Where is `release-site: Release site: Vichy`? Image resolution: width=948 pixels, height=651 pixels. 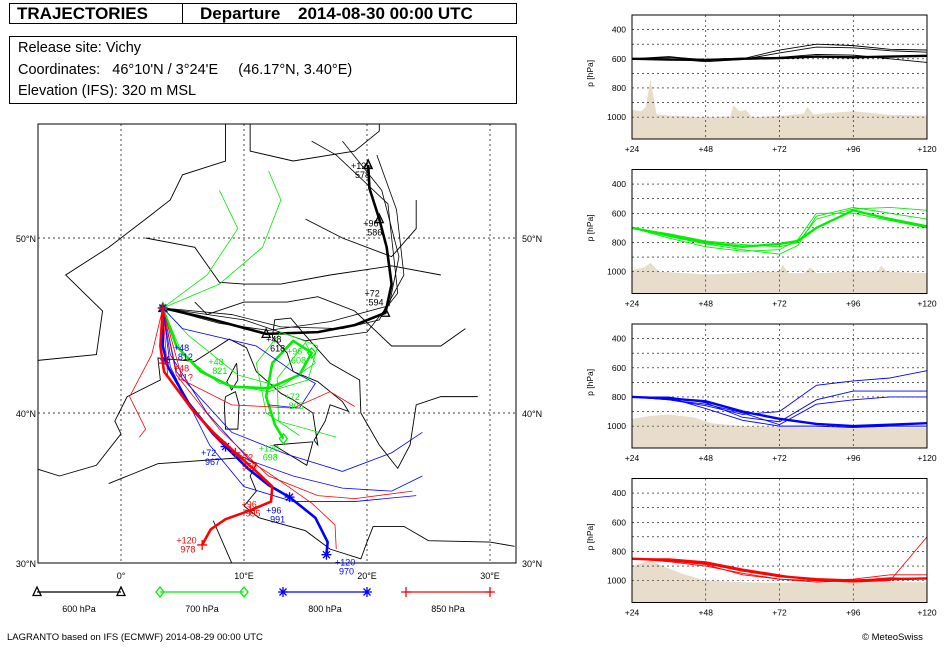
release-site: Release site: Vichy is located at coordinates (80, 48).